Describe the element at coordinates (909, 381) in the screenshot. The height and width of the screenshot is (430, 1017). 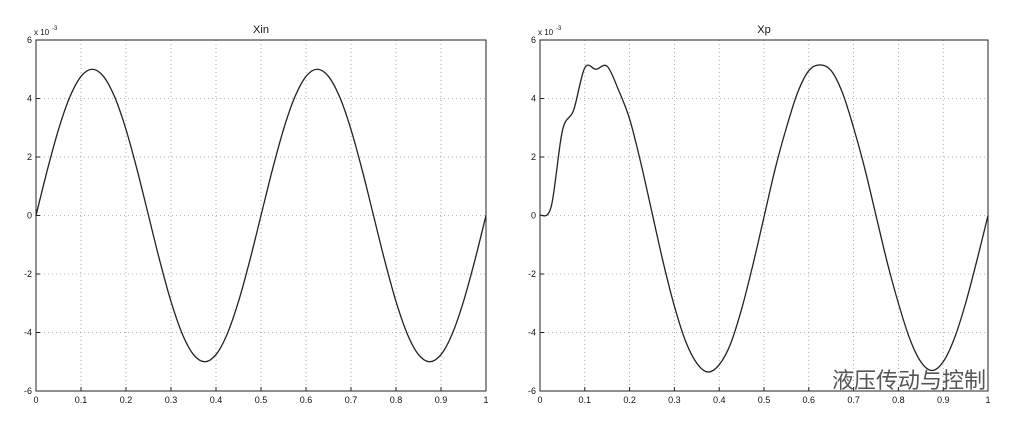
I see `watermark: 液压传动与控制` at that location.